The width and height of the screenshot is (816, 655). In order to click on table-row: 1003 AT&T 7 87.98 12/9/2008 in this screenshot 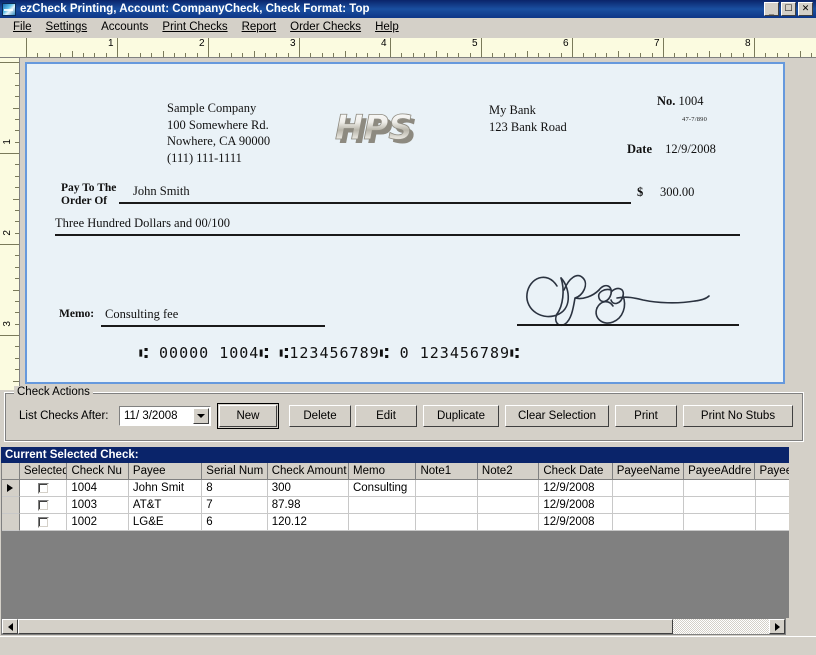, I will do `click(408, 505)`.